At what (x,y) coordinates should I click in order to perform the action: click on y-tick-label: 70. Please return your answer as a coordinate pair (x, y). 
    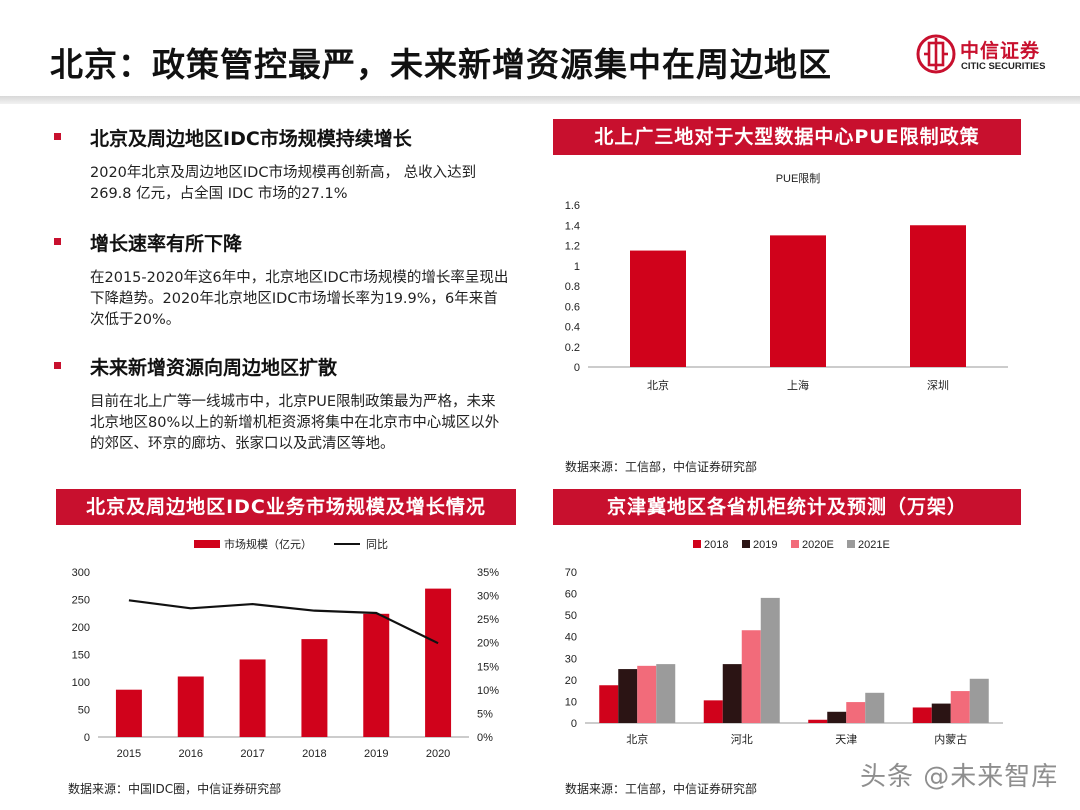
    Looking at the image, I should click on (571, 573).